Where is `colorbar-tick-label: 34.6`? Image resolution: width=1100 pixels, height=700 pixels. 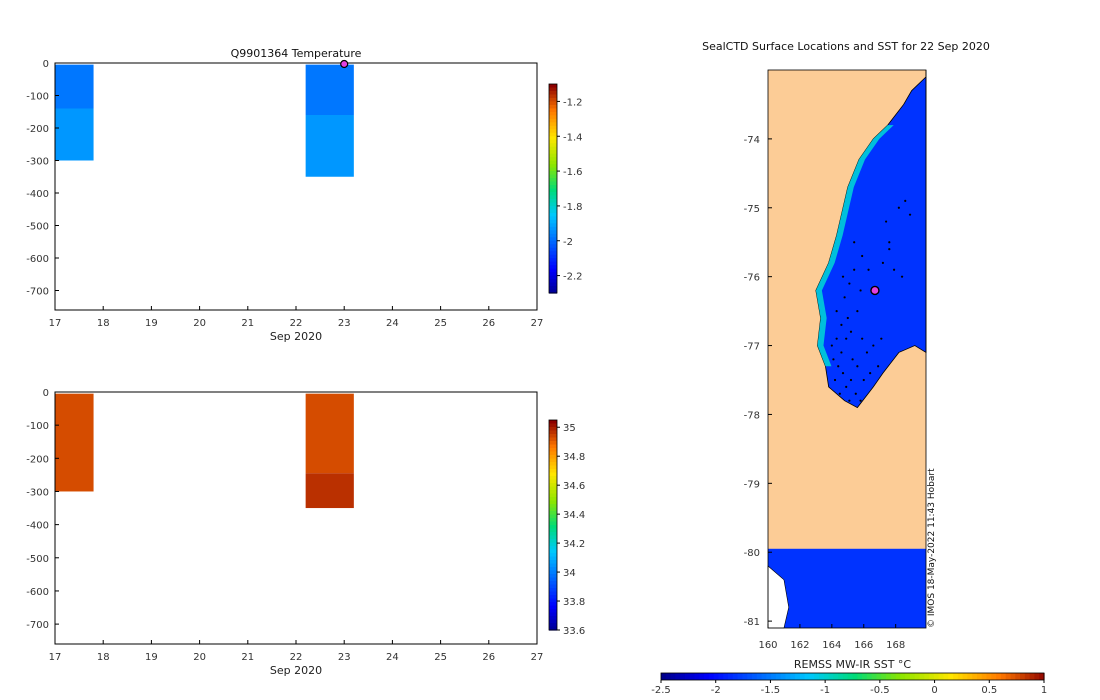
colorbar-tick-label: 34.6 is located at coordinates (574, 486).